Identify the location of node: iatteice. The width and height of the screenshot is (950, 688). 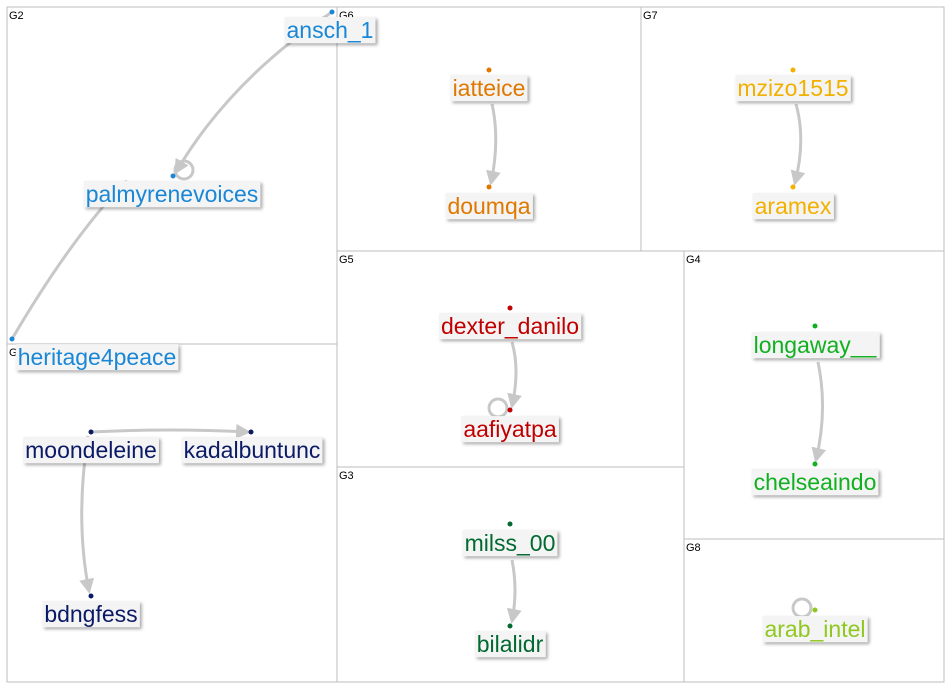
(489, 84).